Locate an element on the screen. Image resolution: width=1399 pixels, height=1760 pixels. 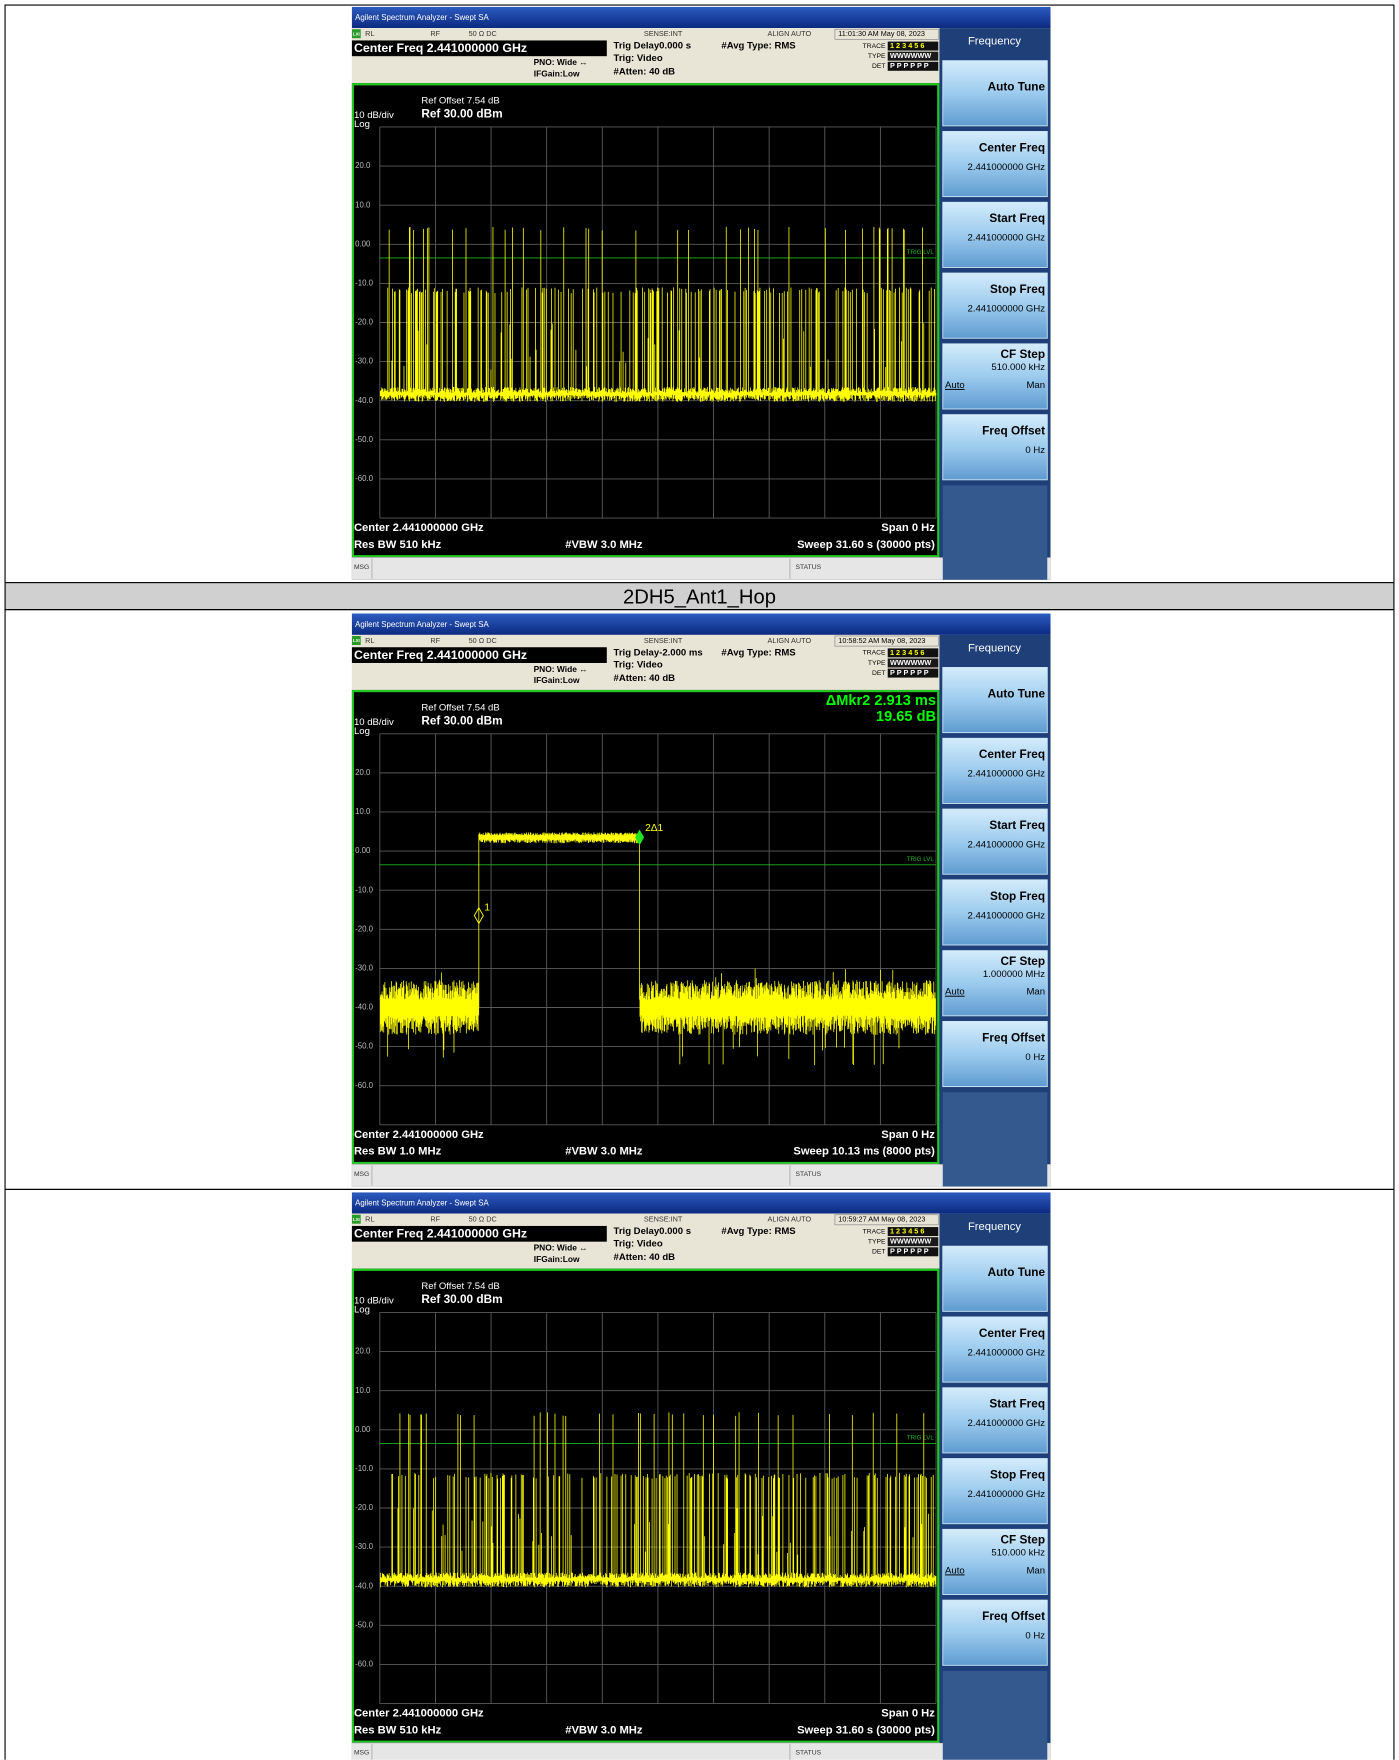
ref-offset: Ref Offset 7.54 dB is located at coordinates (460, 707).